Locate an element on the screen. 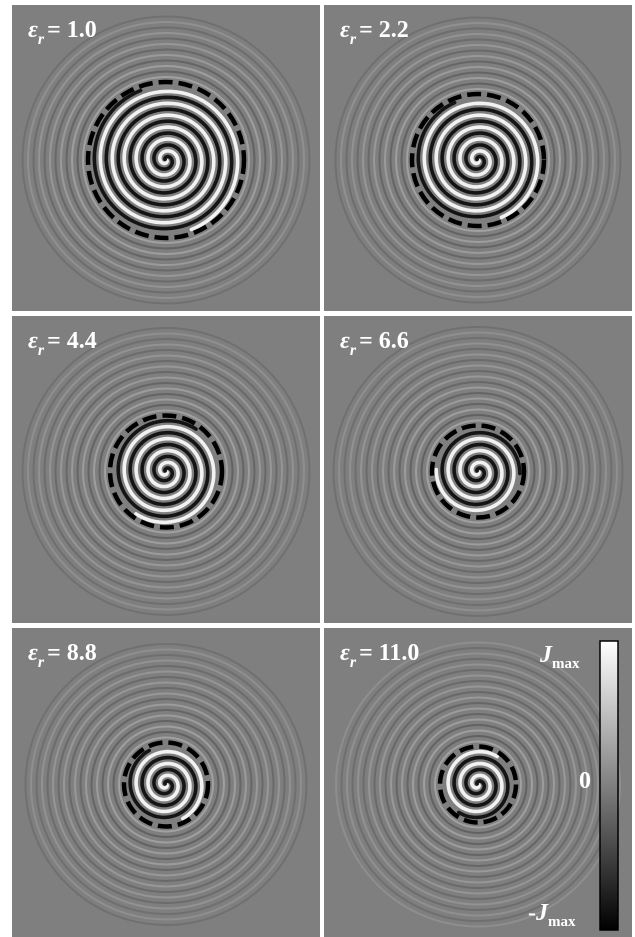 This screenshot has height=937, width=635. label-value: = 11.0 is located at coordinates (389, 653).